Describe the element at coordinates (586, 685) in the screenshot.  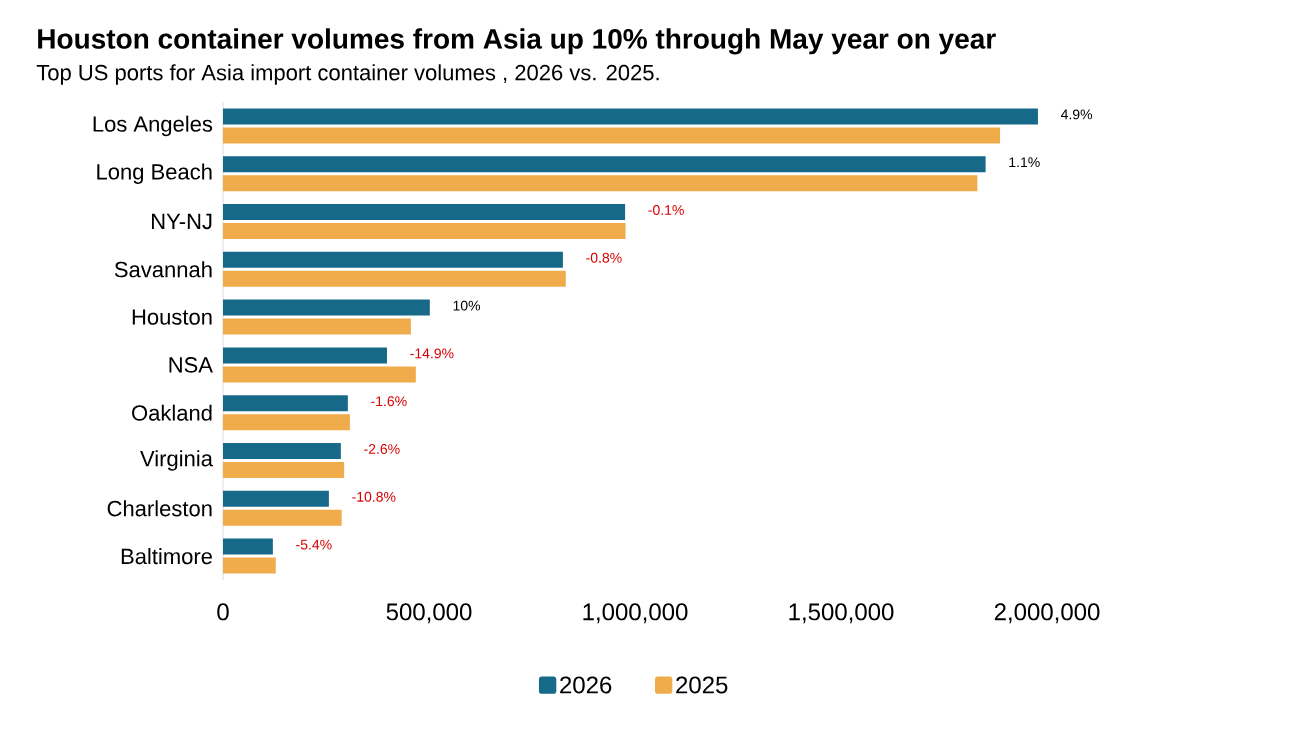
I see `legend-label: 2026` at that location.